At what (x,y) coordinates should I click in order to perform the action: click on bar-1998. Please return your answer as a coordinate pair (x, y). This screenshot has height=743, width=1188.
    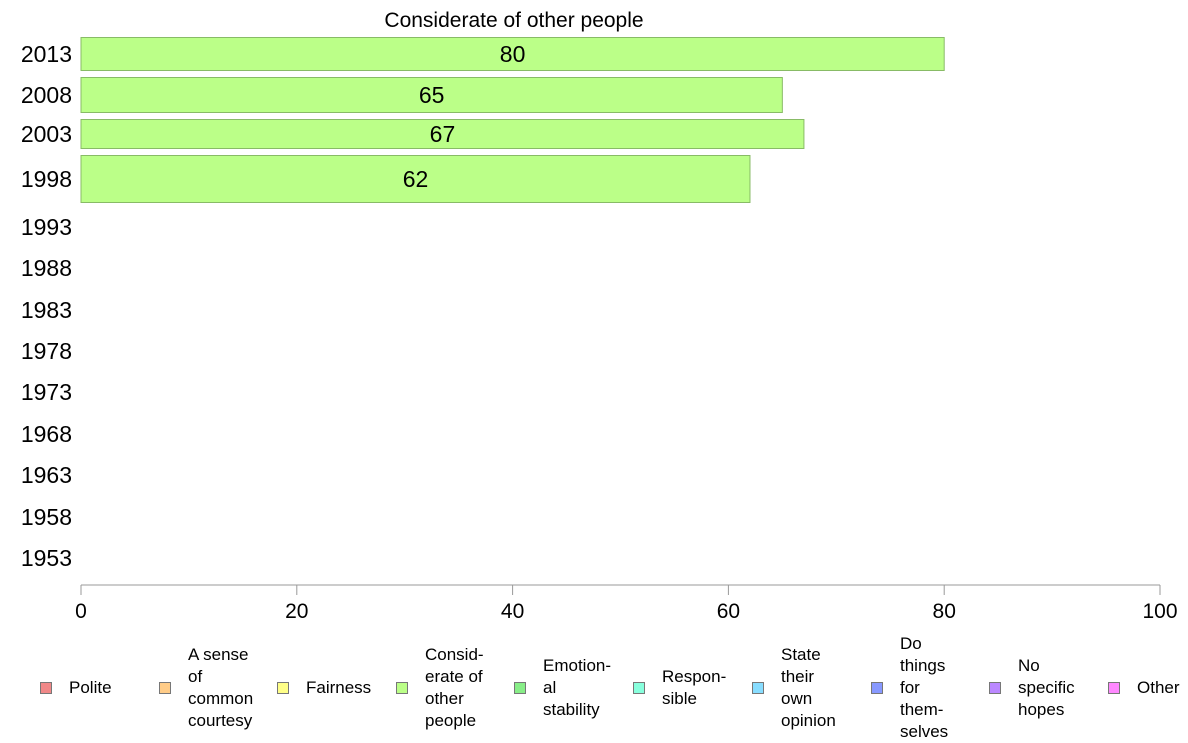
    Looking at the image, I should click on (415, 179).